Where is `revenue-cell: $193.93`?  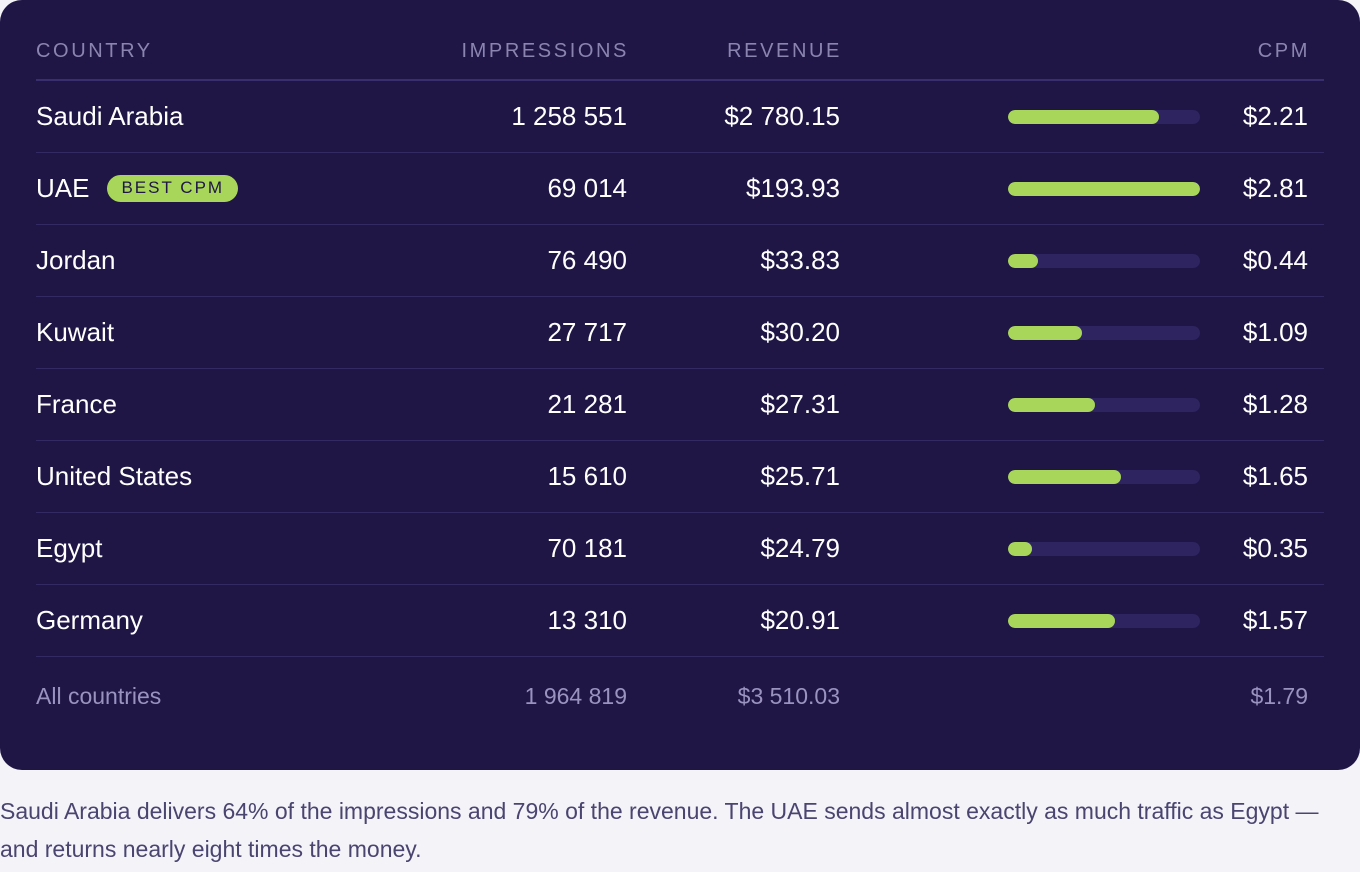
revenue-cell: $193.93 is located at coordinates (793, 188).